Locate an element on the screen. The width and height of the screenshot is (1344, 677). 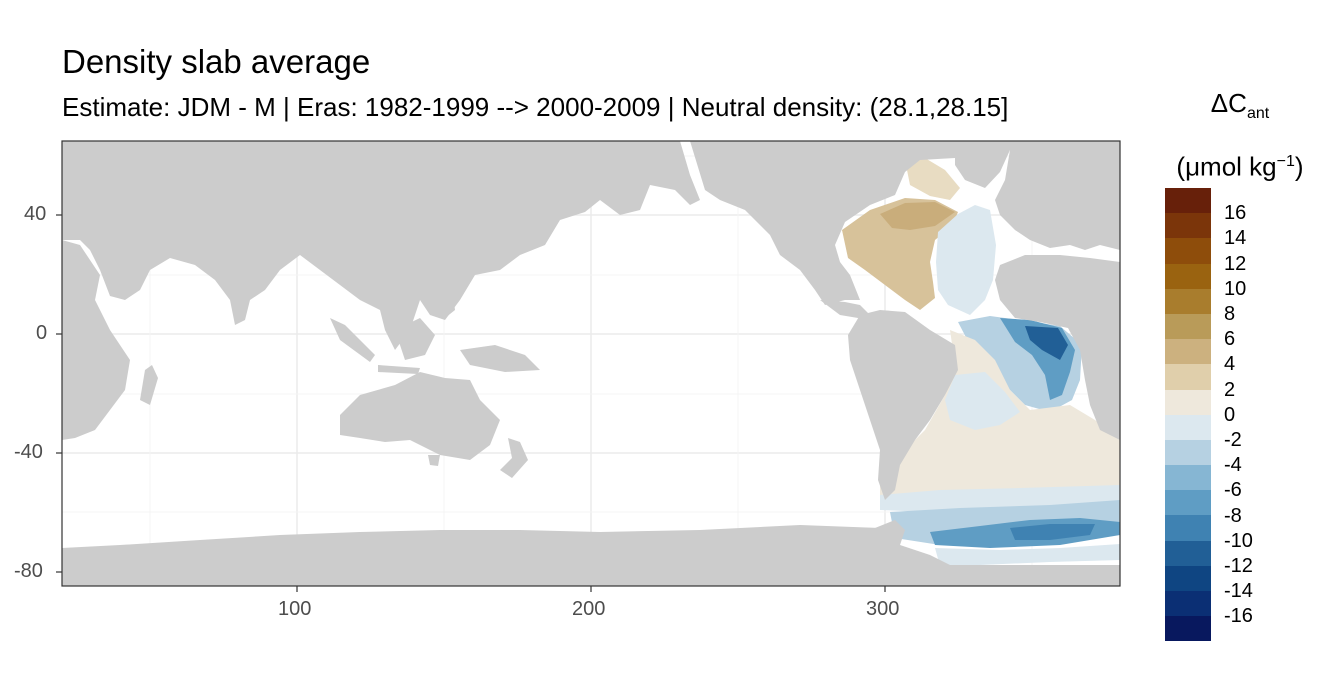
land-java is located at coordinates (399, 369).